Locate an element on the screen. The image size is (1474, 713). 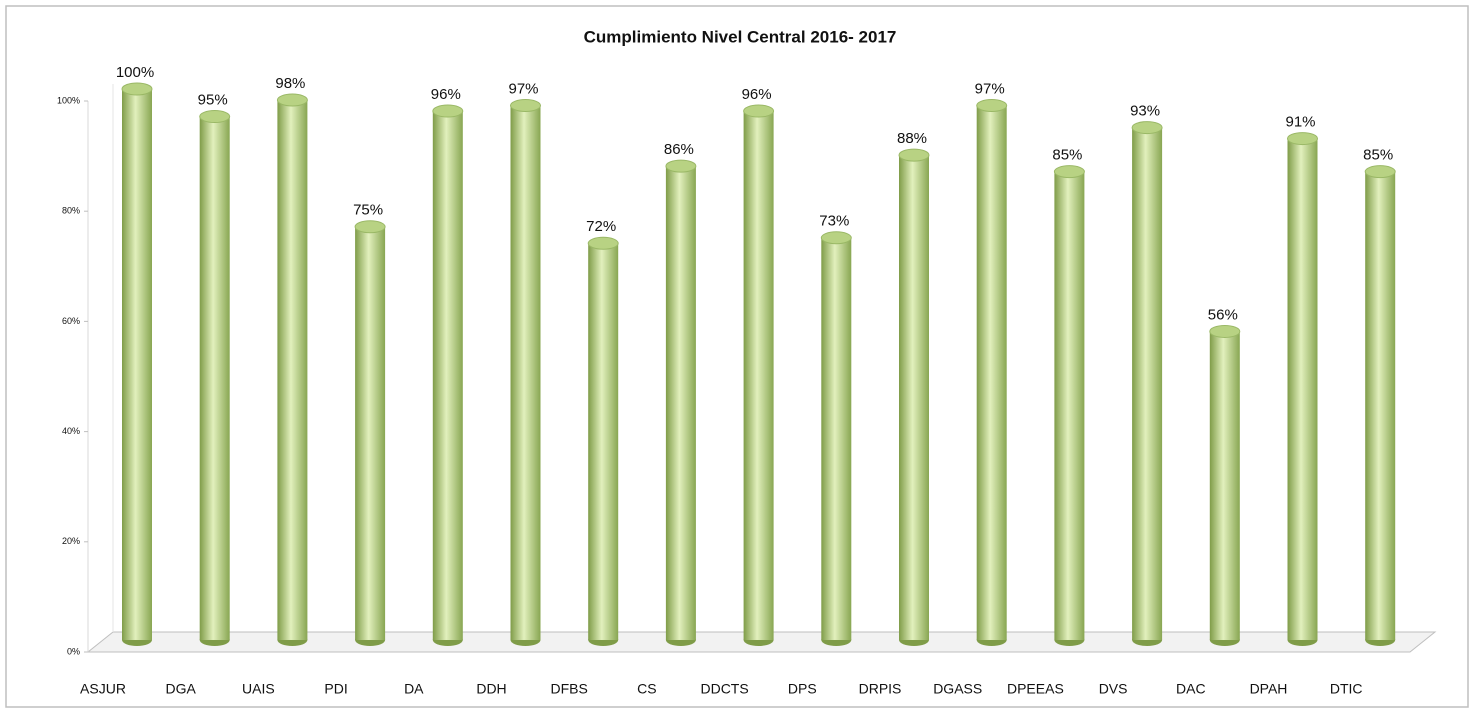
x-tick-label: DGASS is located at coordinates (957, 689).